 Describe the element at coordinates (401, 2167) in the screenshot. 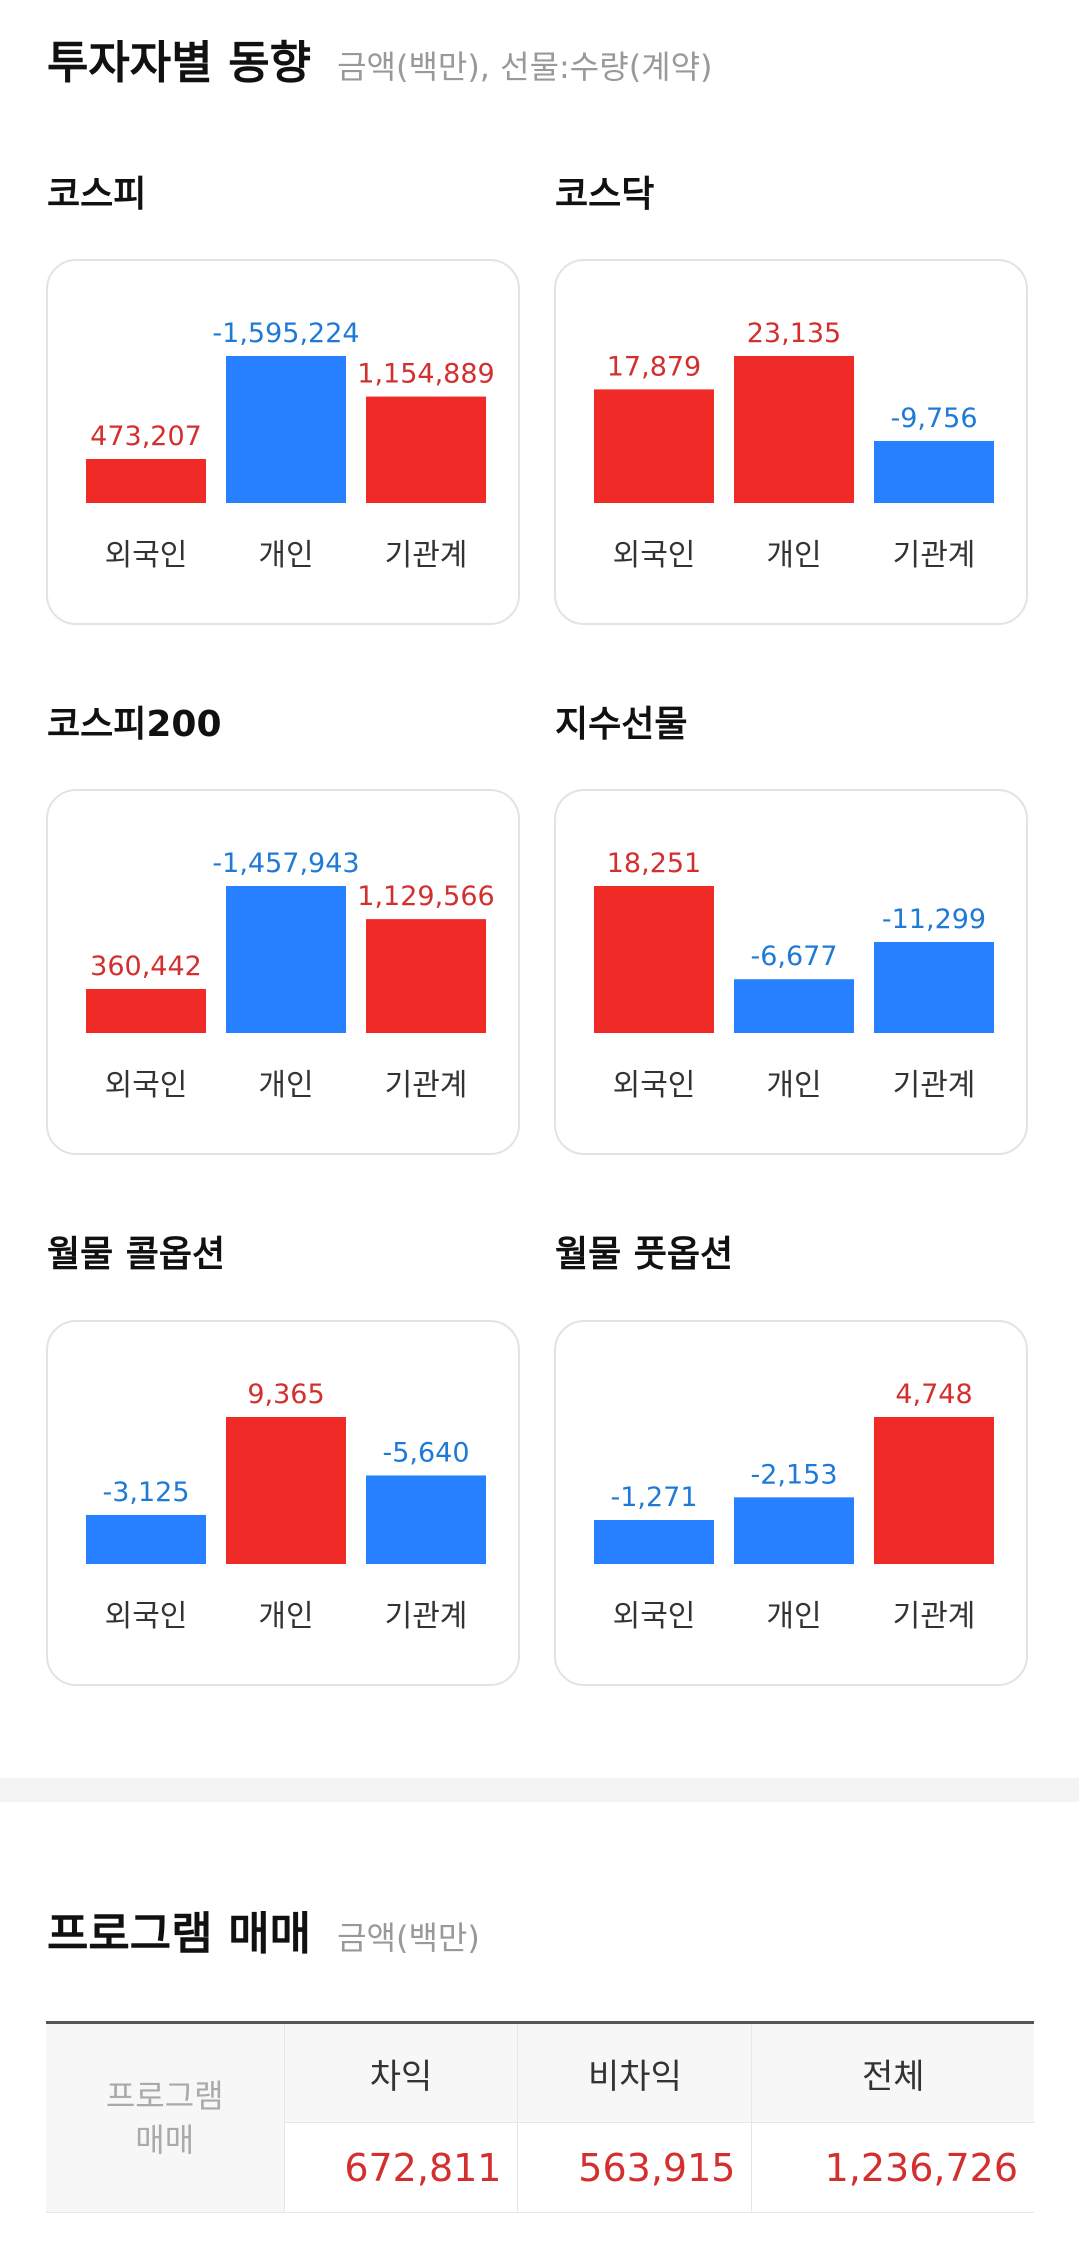

I see `value-arbitrage: 672,811` at that location.